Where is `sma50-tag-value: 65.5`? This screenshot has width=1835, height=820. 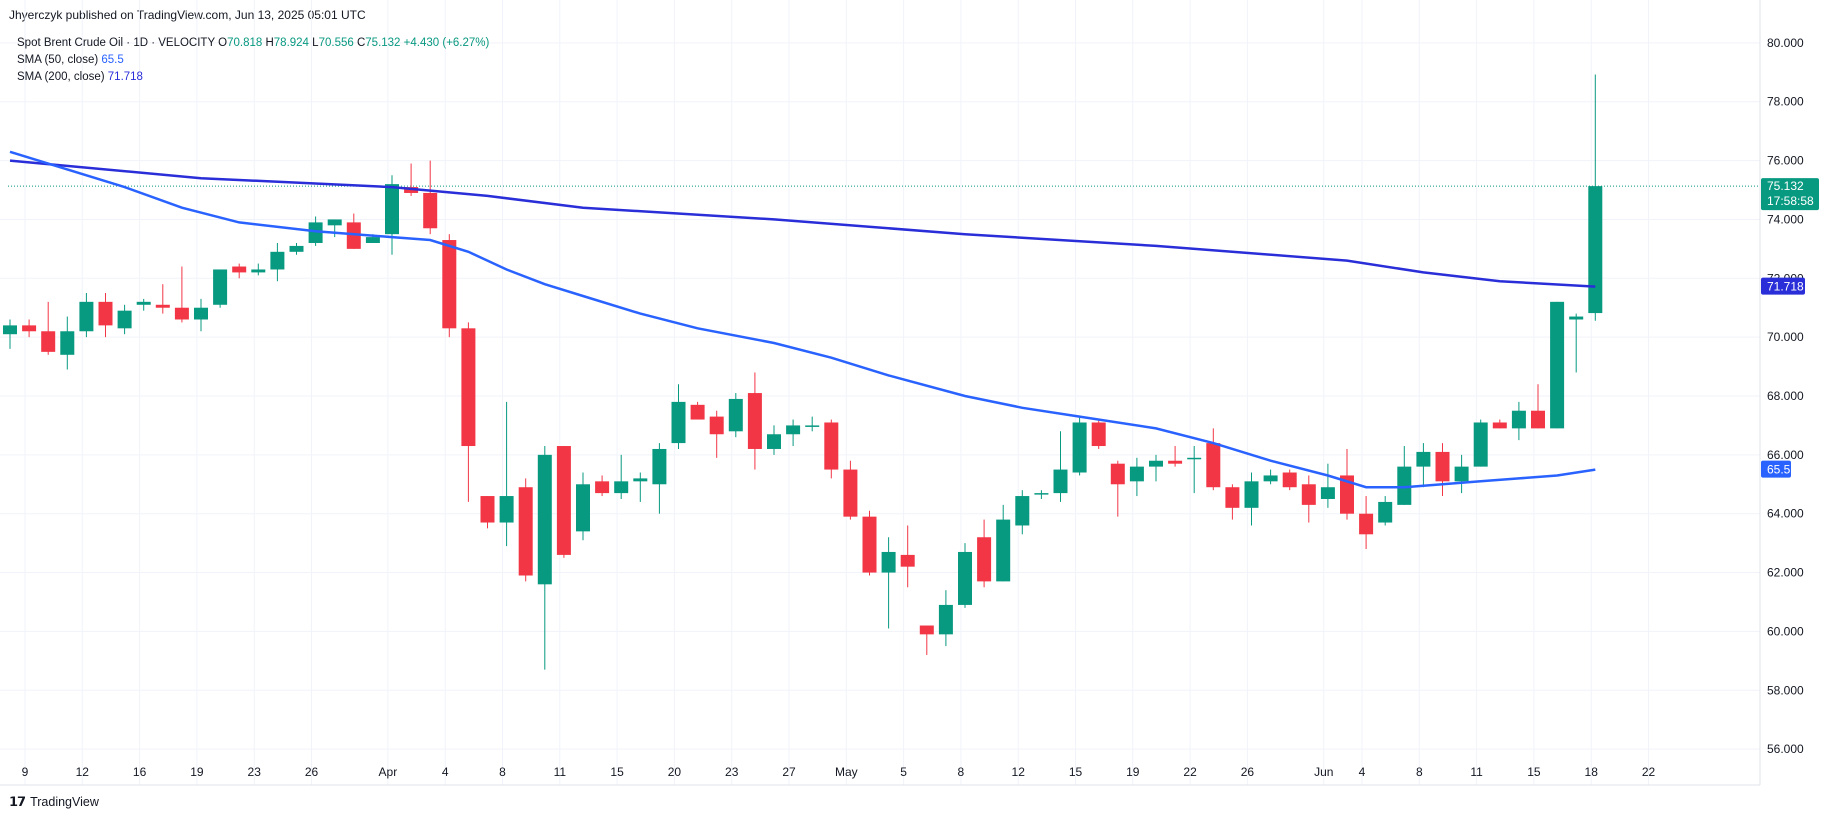 sma50-tag-value: 65.5 is located at coordinates (1779, 470).